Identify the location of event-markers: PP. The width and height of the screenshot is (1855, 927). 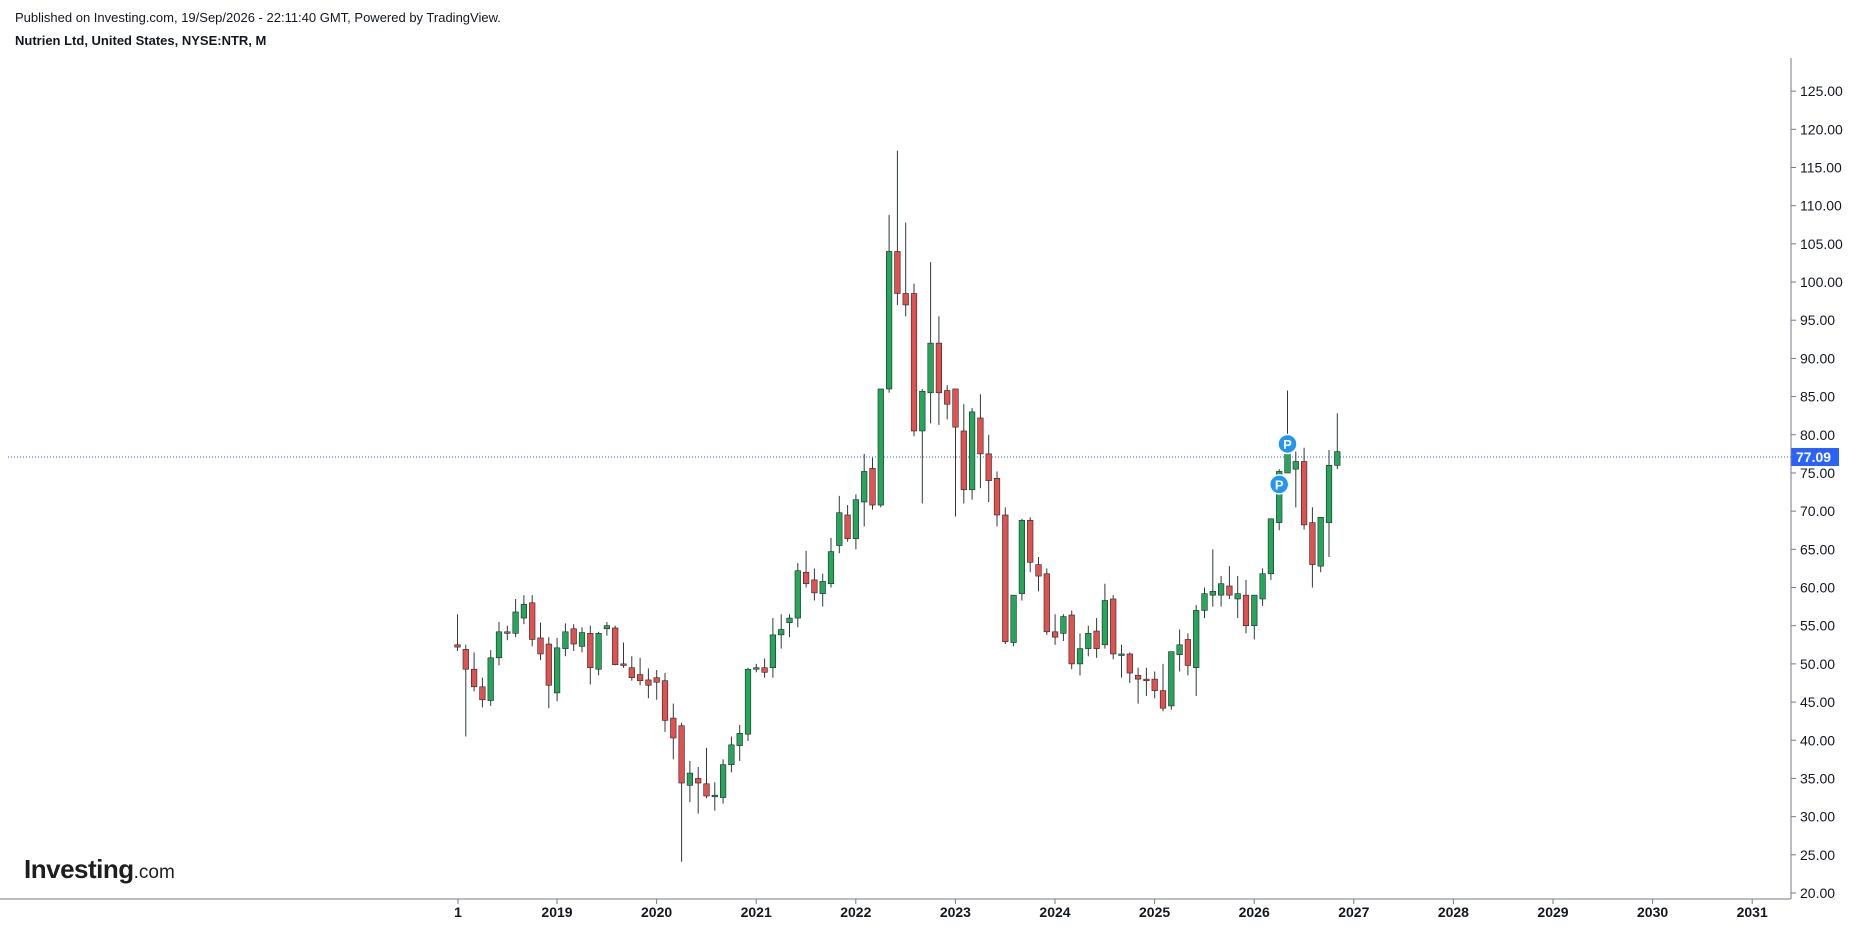
(1283, 464).